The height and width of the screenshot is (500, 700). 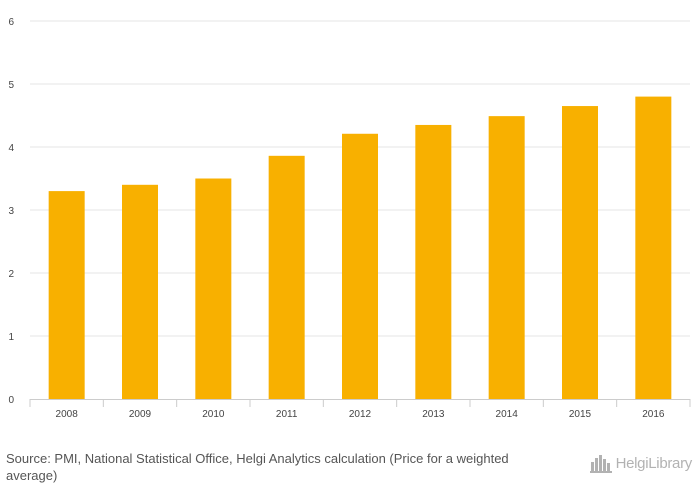 I want to click on bar-2011, so click(x=286, y=277).